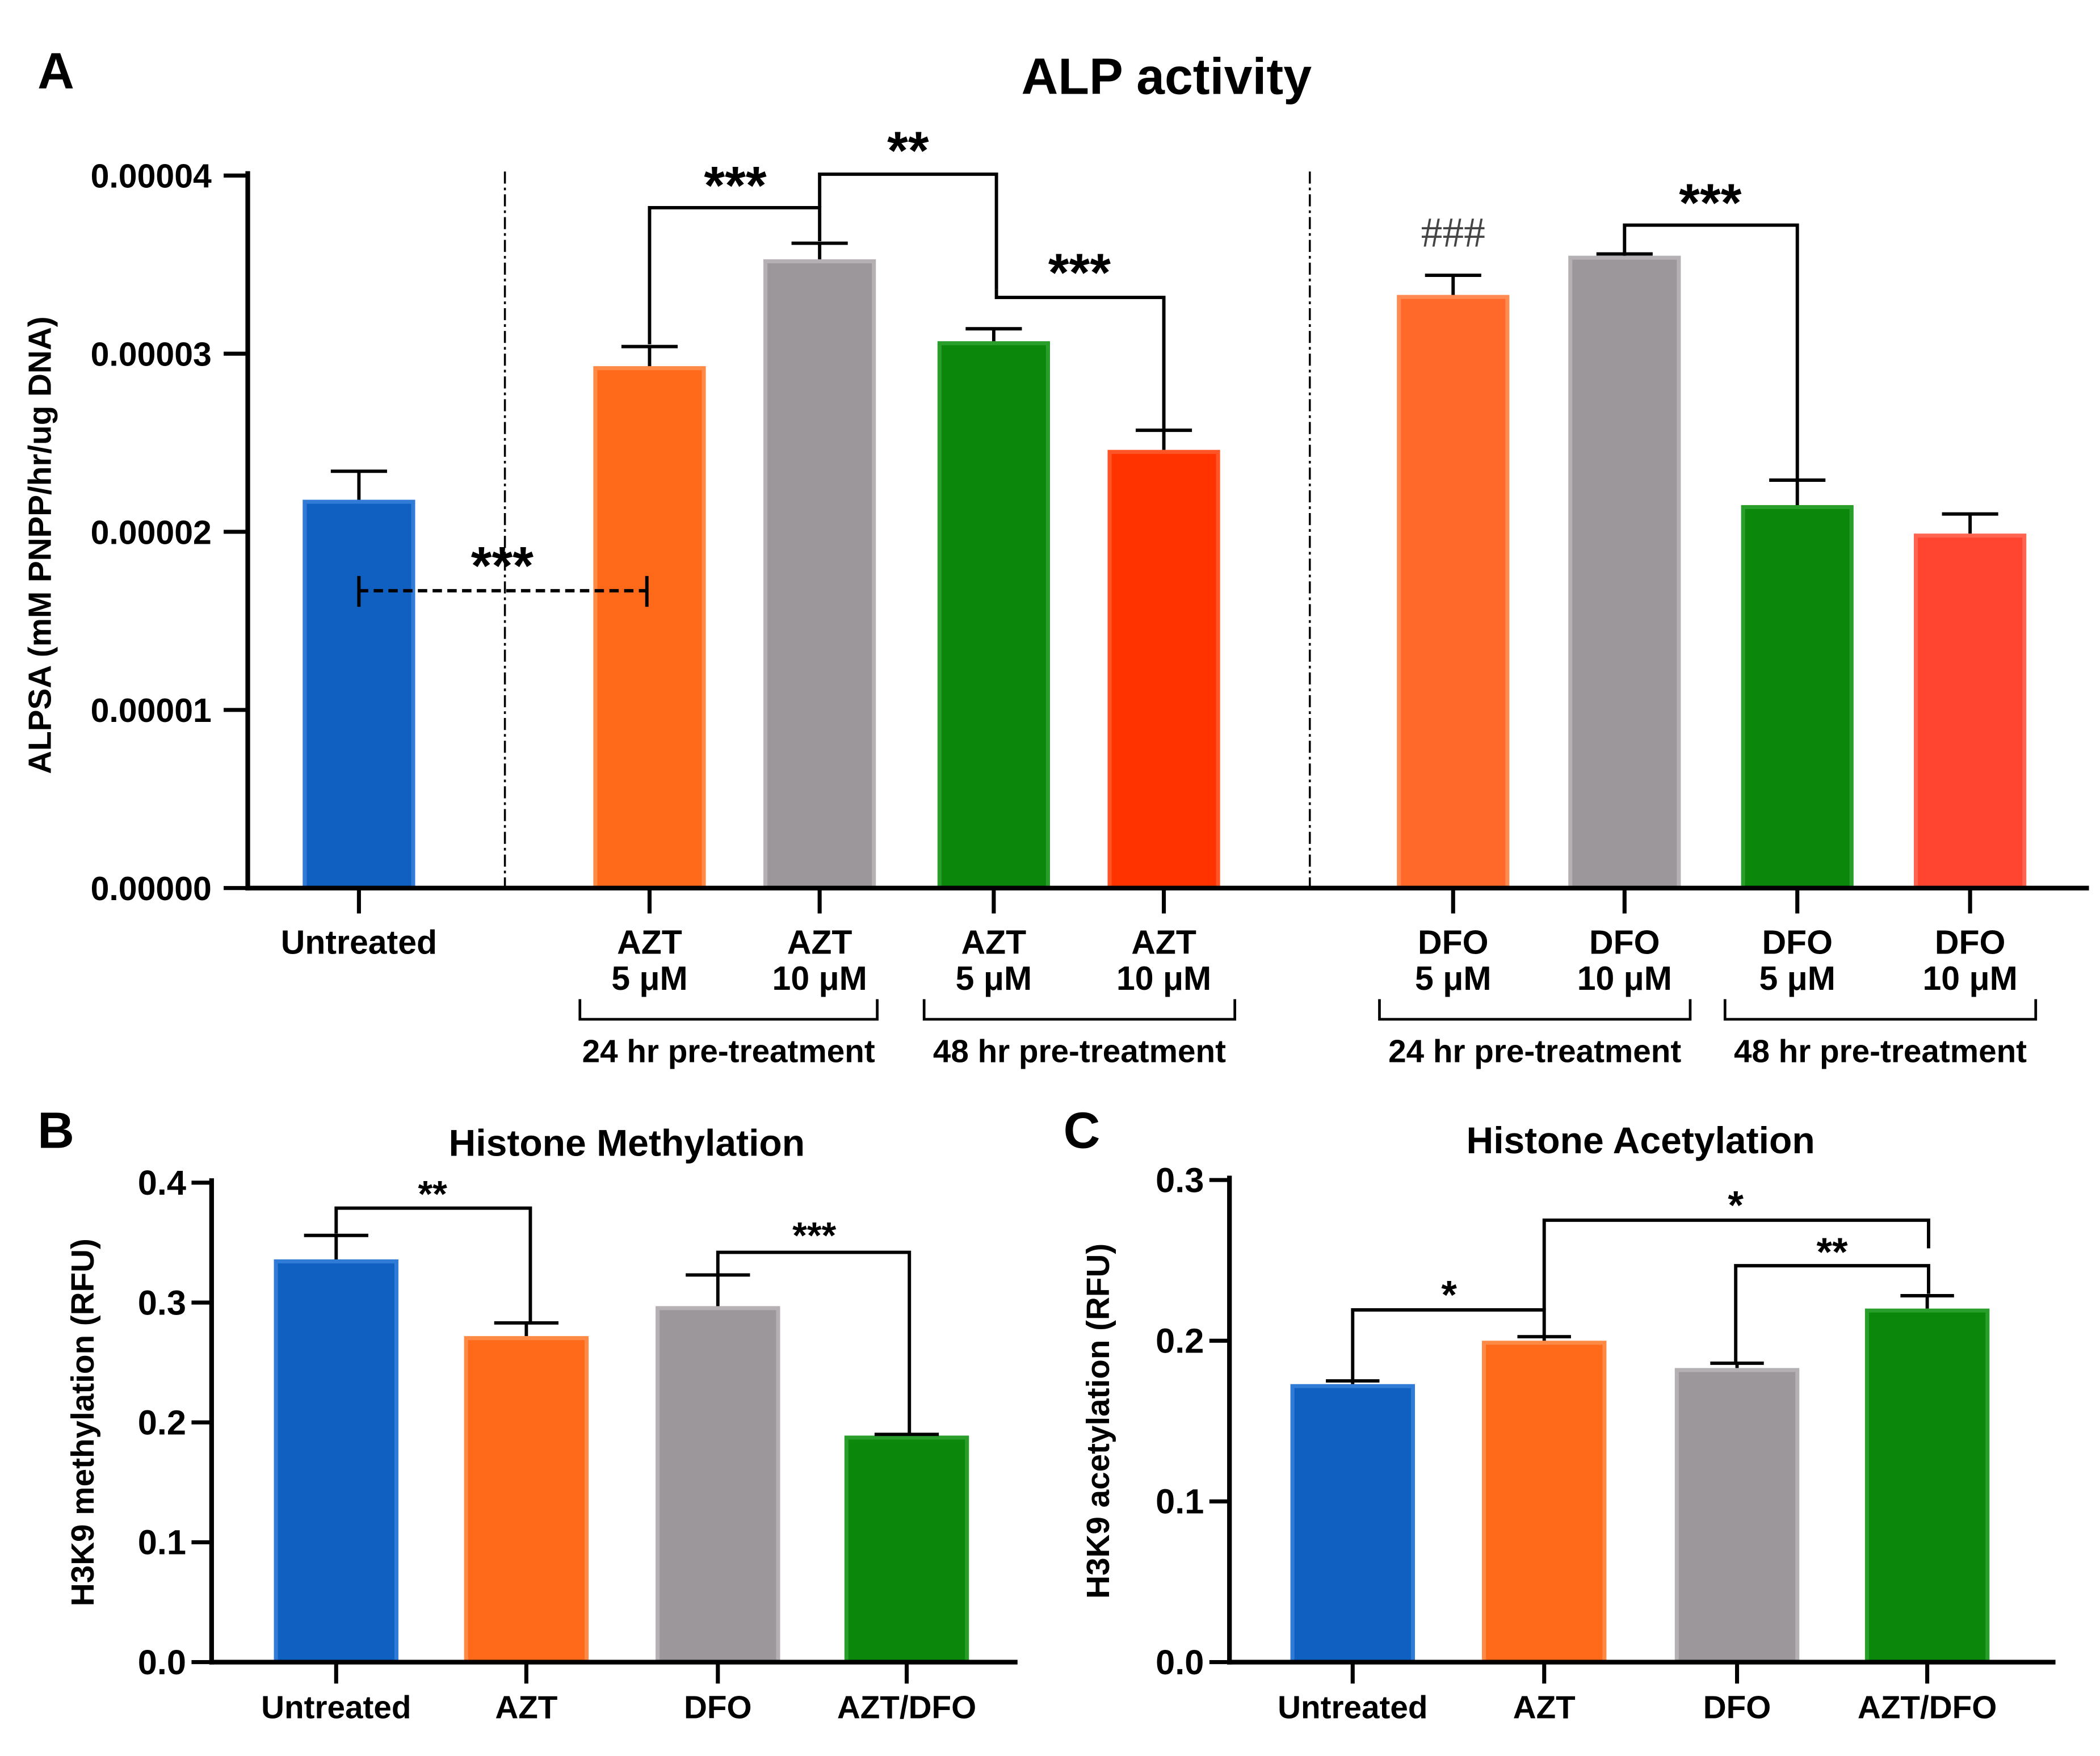 The height and width of the screenshot is (1756, 2100). What do you see at coordinates (1544, 1708) in the screenshot?
I see `panel-c-category-label-2: AZT` at bounding box center [1544, 1708].